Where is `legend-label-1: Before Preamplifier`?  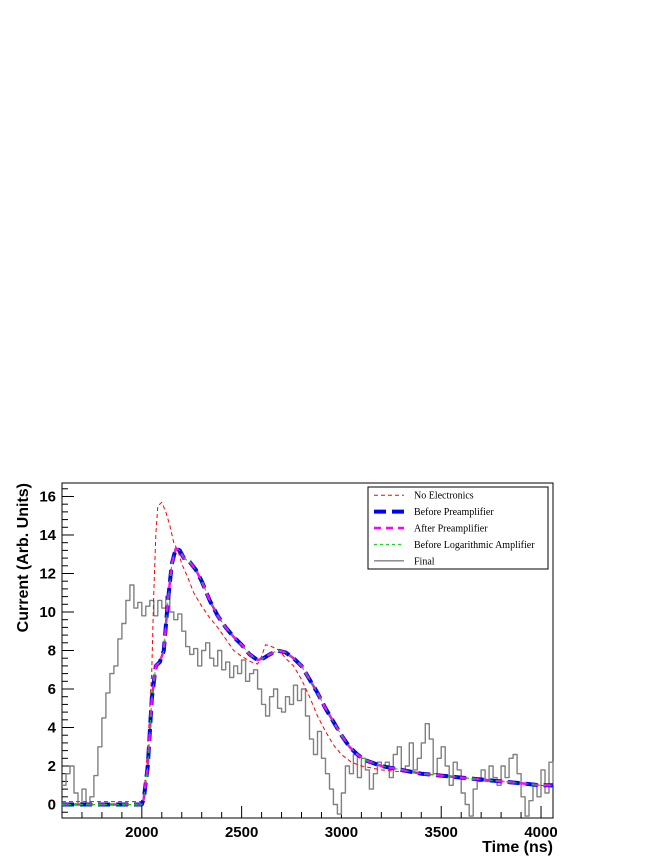
legend-label-1: Before Preamplifier is located at coordinates (454, 512).